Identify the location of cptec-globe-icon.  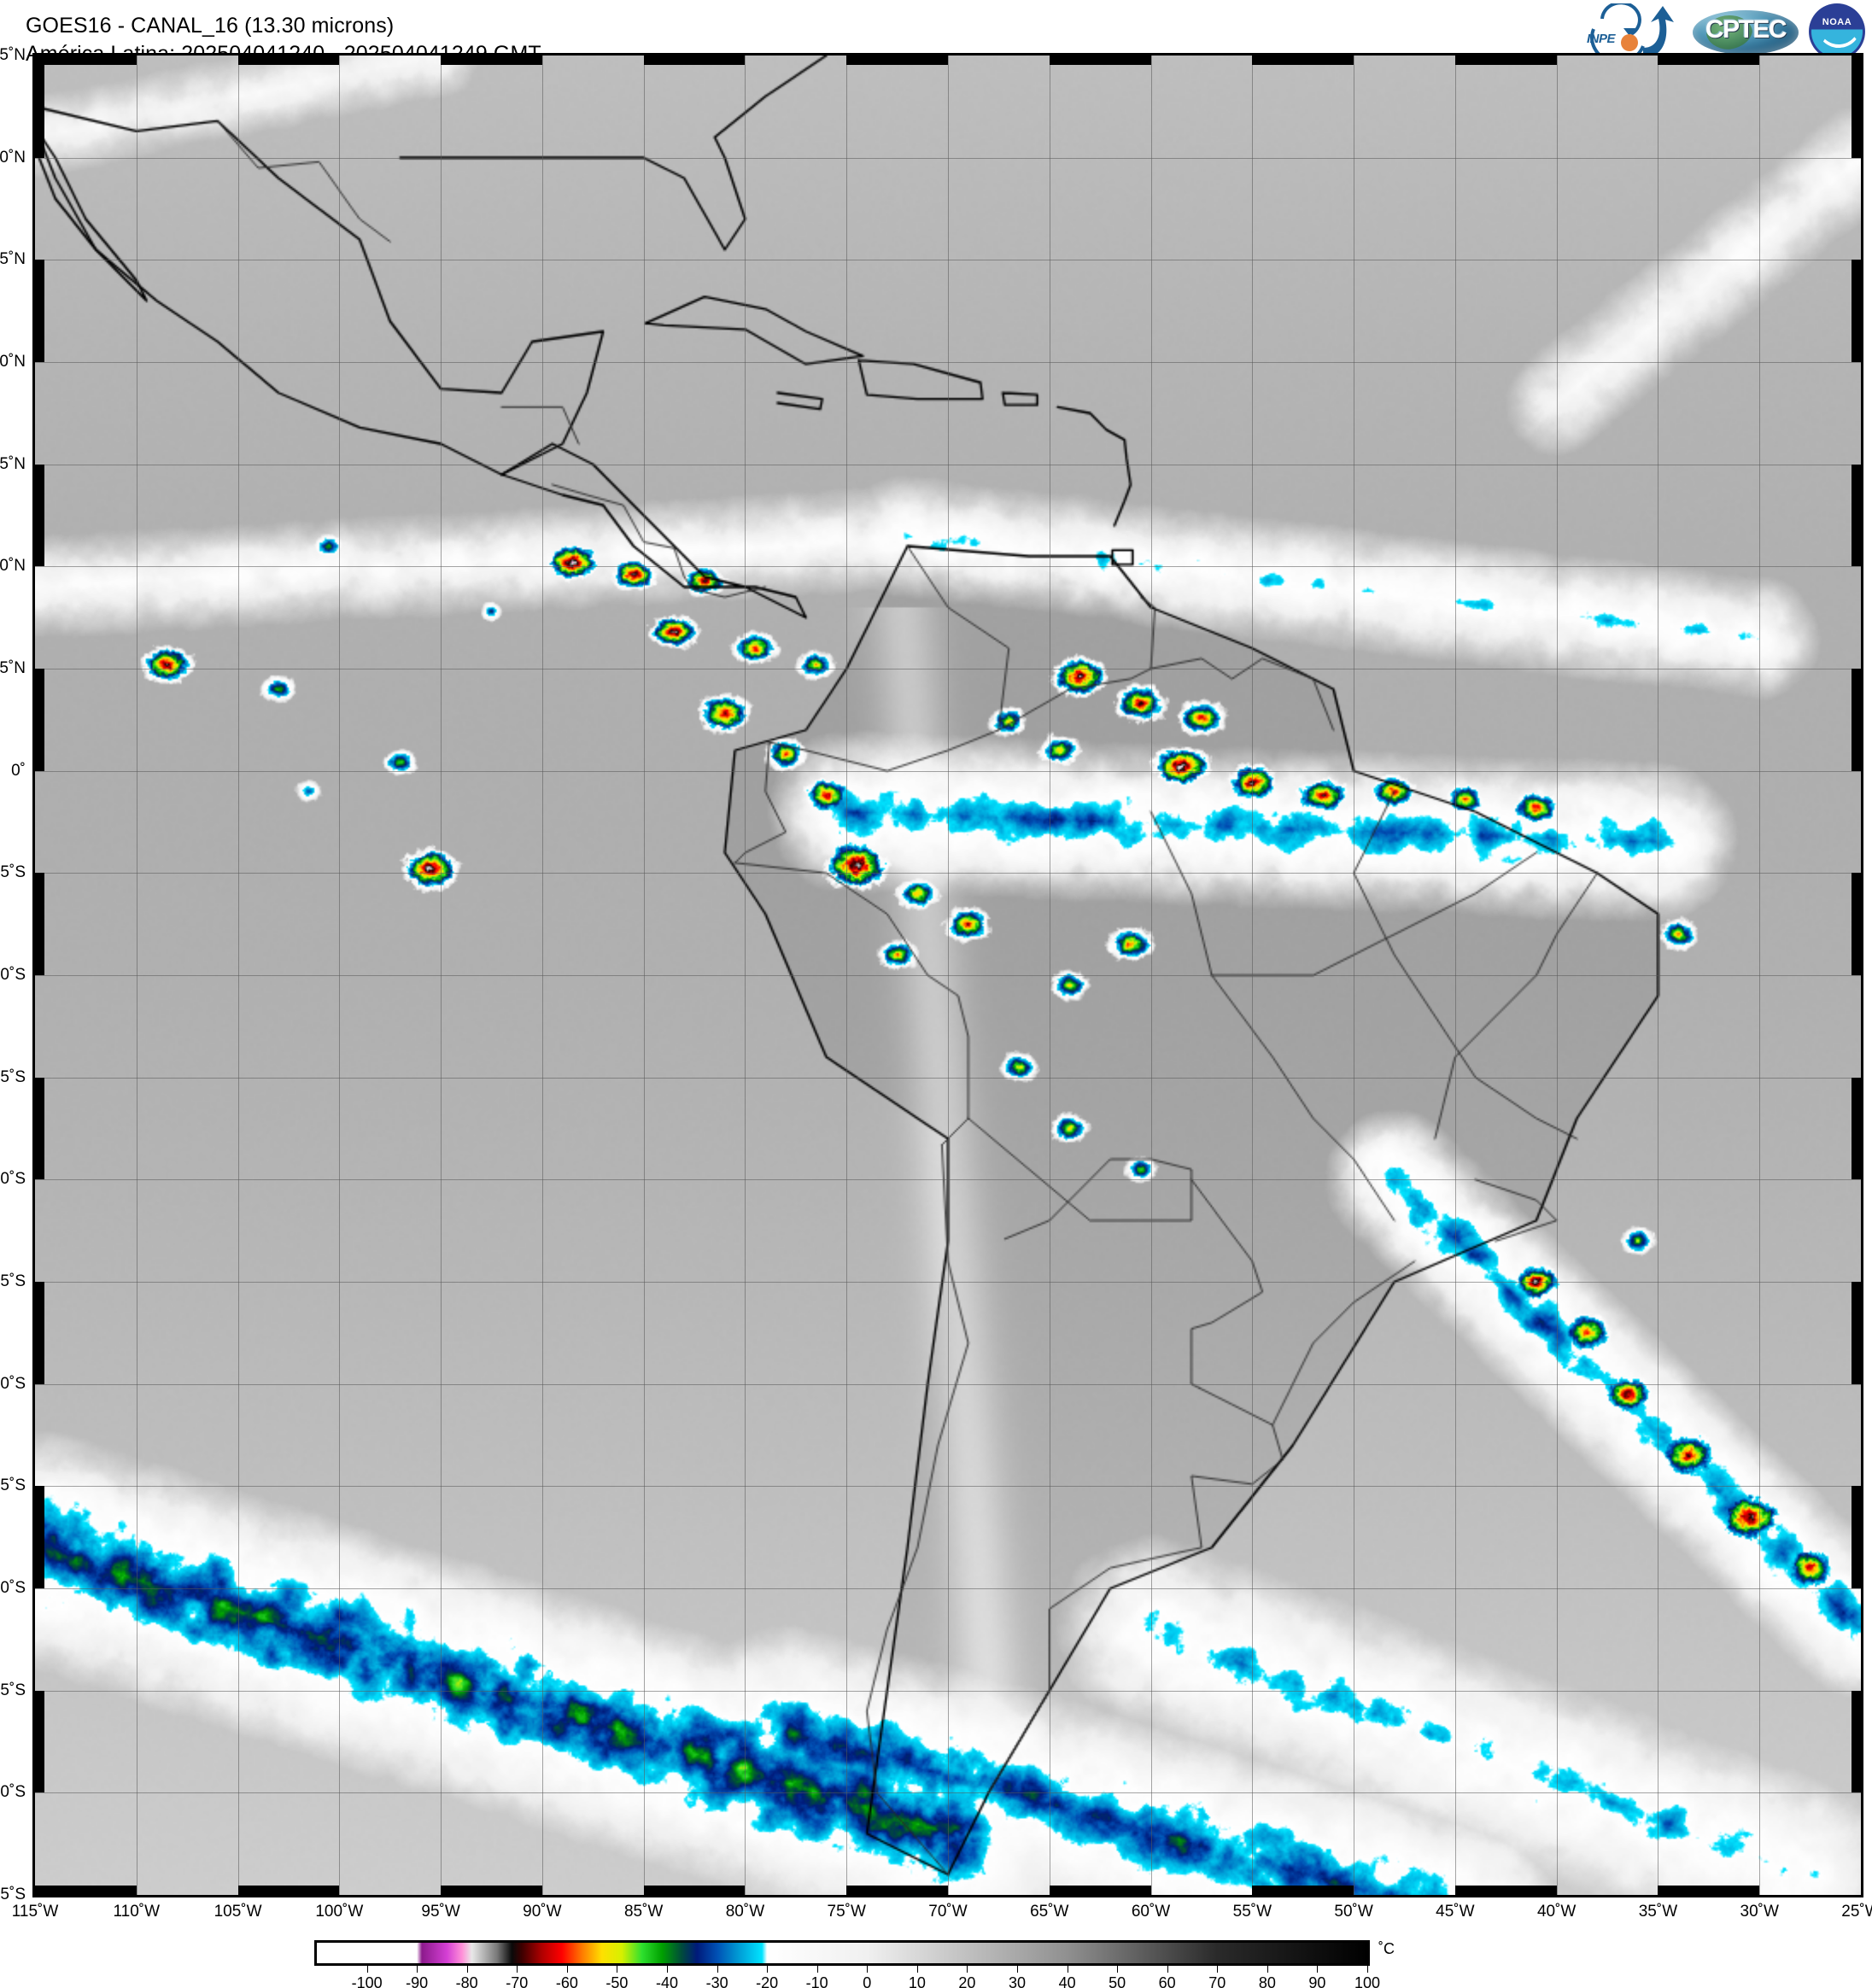
(1746, 32).